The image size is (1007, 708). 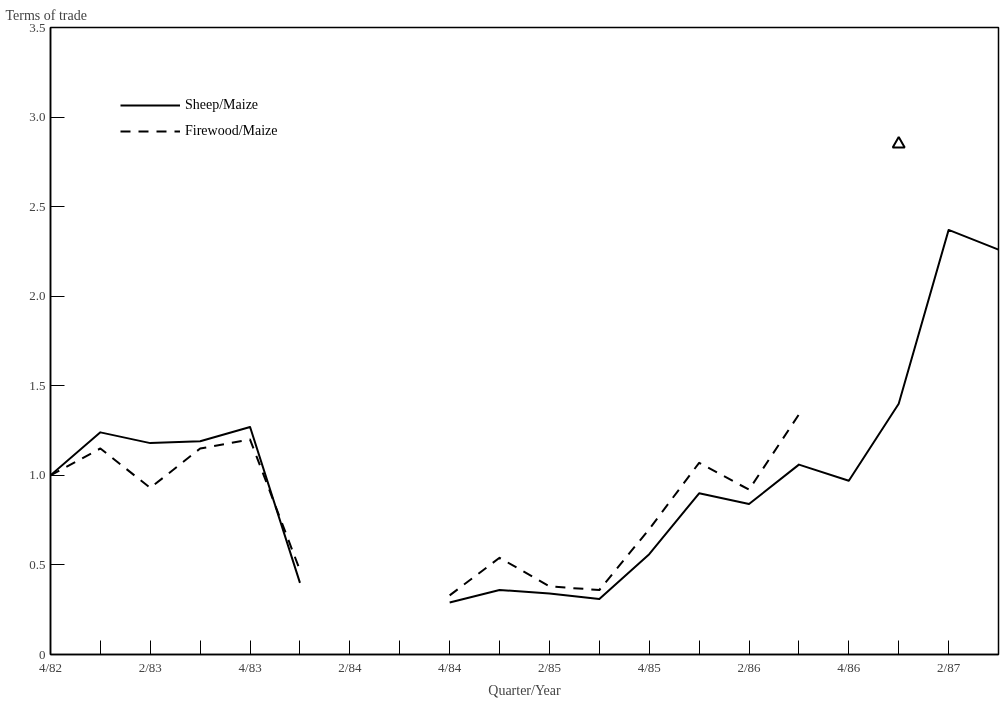 I want to click on y-tick-label: 0.5, so click(x=37, y=564).